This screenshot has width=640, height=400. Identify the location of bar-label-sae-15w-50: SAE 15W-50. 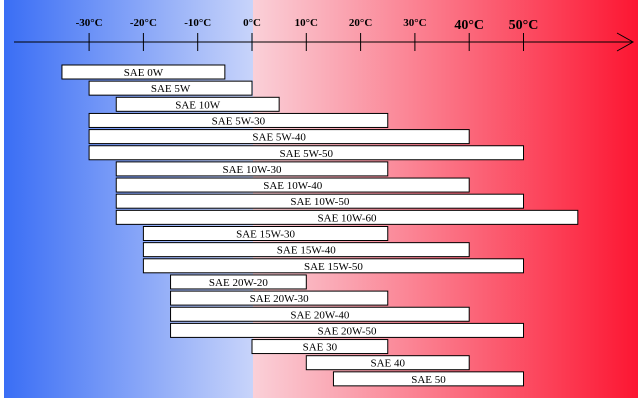
(333, 267).